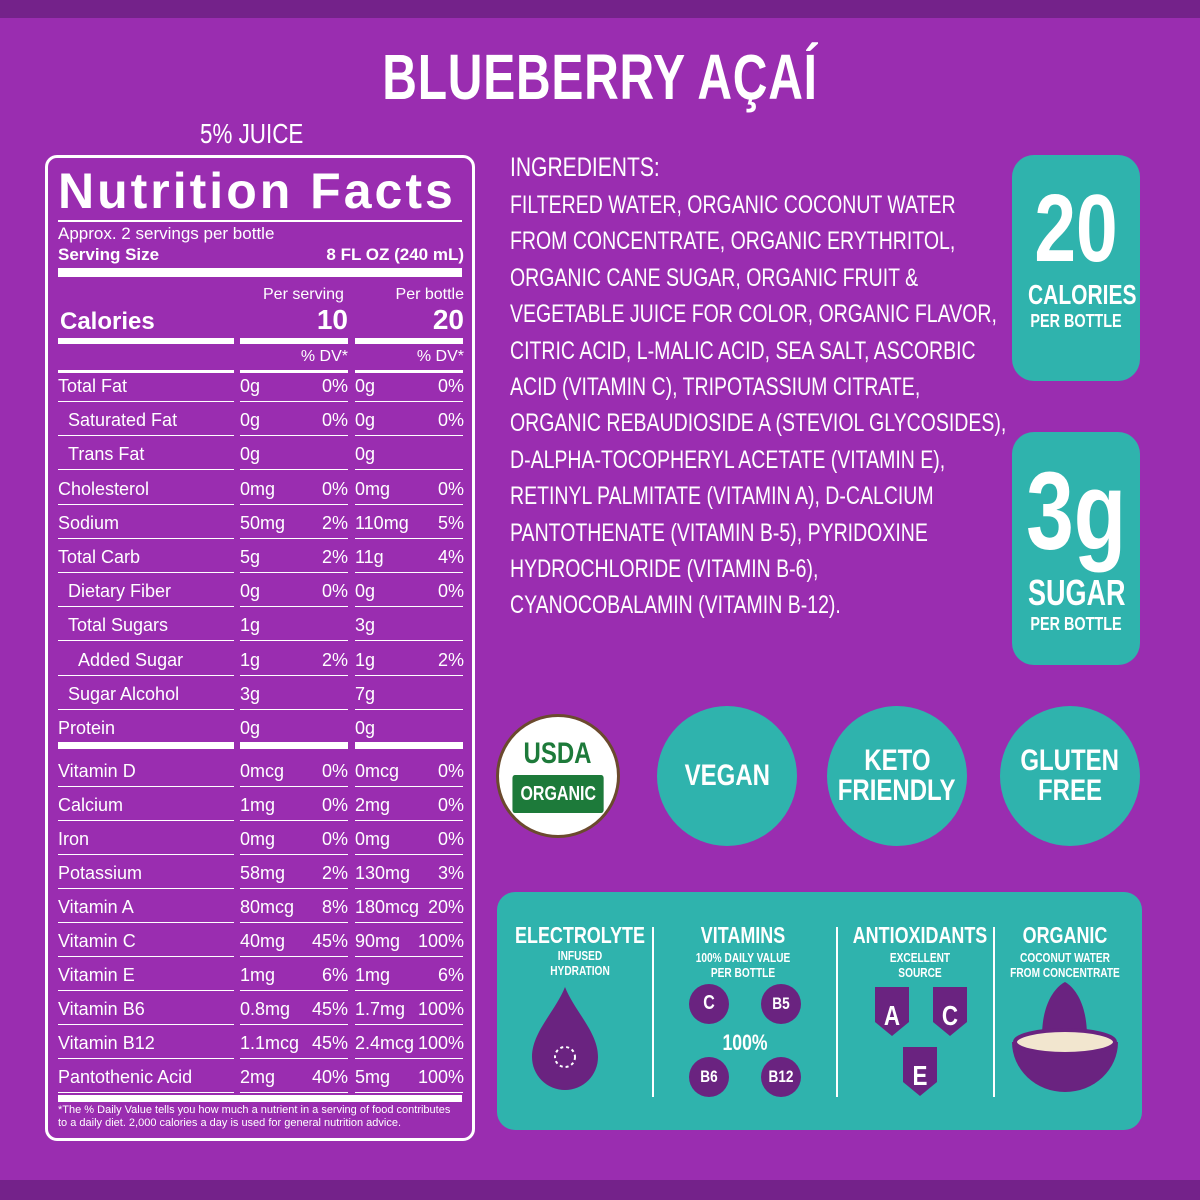 Image resolution: width=1200 pixels, height=1200 pixels. I want to click on amount: 5mg, so click(373, 1077).